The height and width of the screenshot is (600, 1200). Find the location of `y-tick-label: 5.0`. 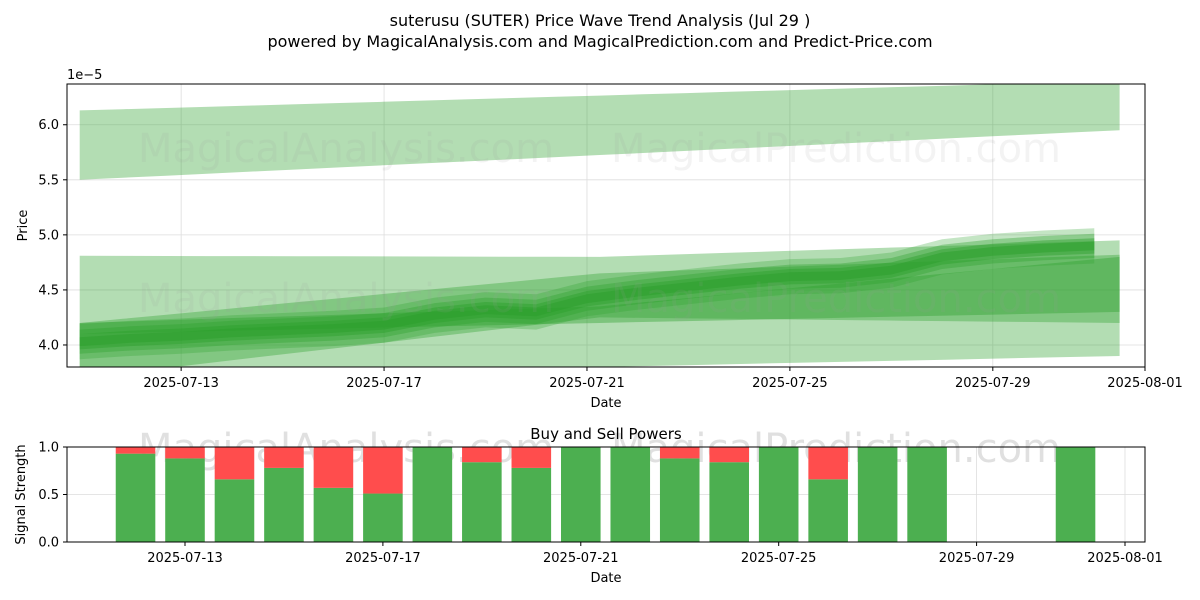

y-tick-label: 5.0 is located at coordinates (48, 235).